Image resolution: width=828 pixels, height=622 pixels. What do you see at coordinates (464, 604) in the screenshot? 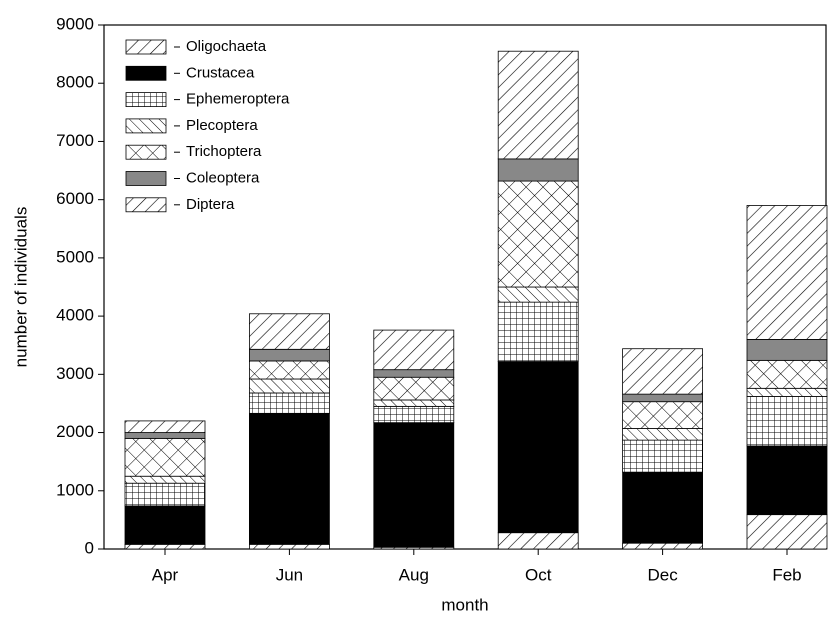
I see `x-axis-label: month` at bounding box center [464, 604].